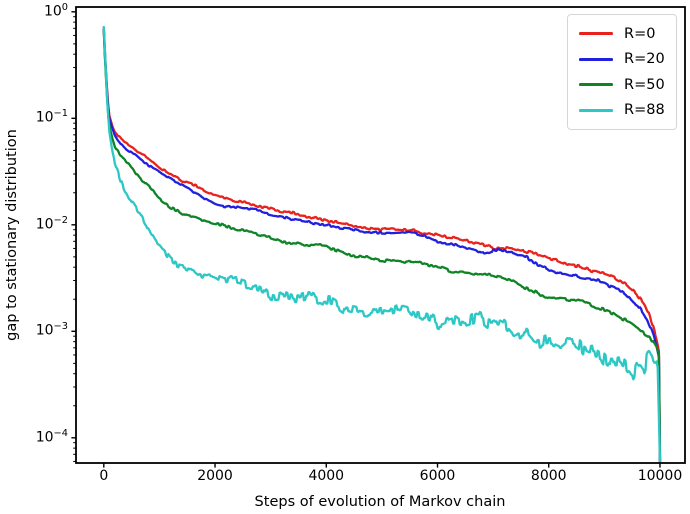 This screenshot has height=514, width=690. What do you see at coordinates (51, 117) in the screenshot?
I see `y-tick-label-1e−1: 10⁻¹` at bounding box center [51, 117].